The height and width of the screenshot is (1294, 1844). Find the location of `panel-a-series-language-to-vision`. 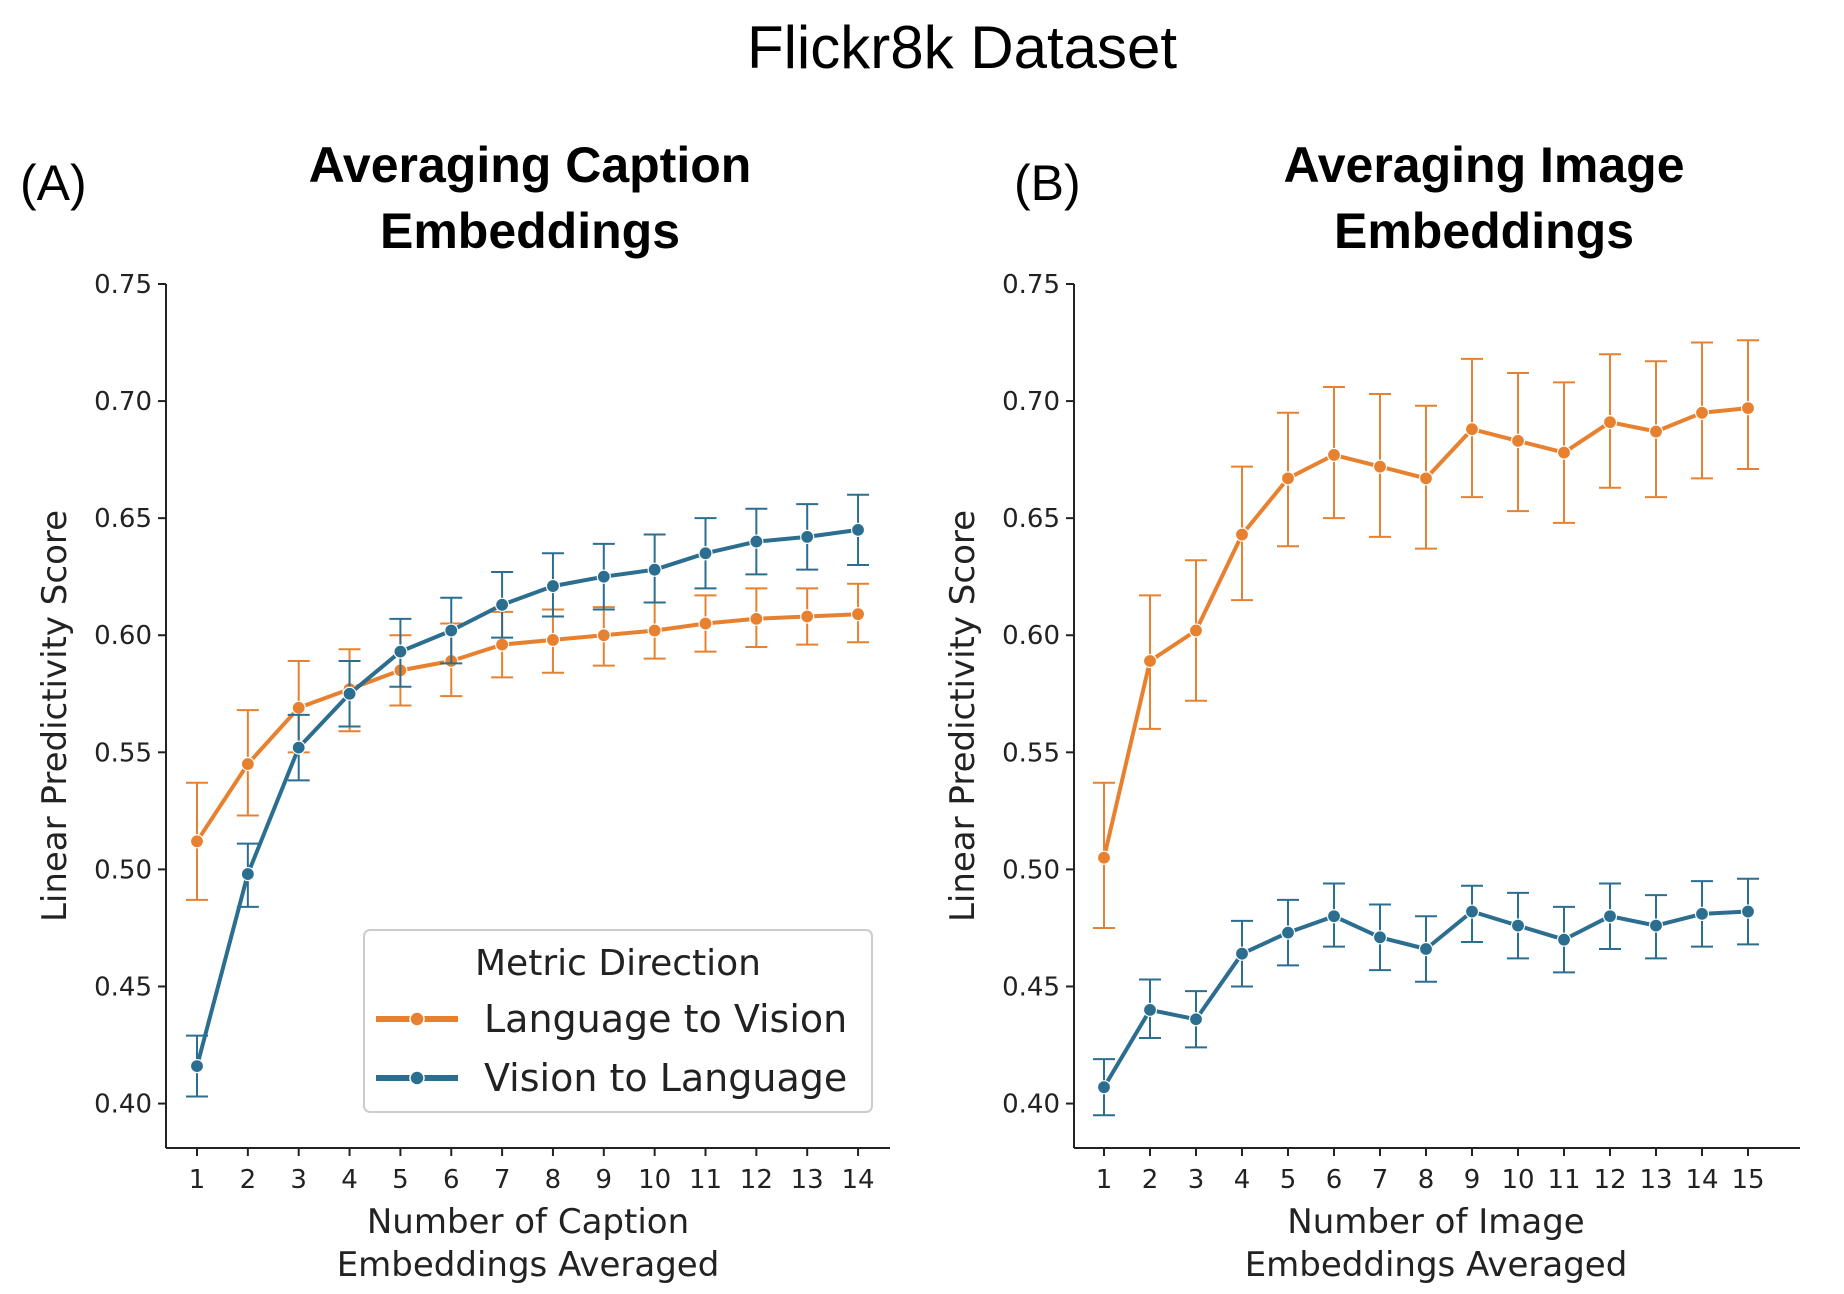

panel-a-series-language-to-vision is located at coordinates (528, 741).